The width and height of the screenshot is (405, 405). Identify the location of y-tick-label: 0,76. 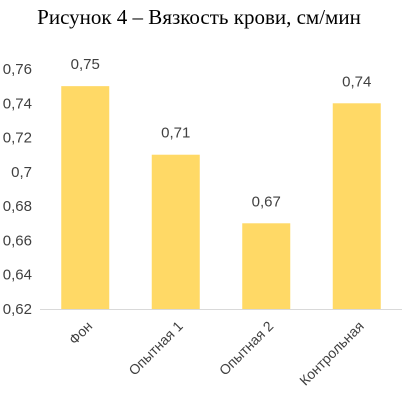
(17, 69).